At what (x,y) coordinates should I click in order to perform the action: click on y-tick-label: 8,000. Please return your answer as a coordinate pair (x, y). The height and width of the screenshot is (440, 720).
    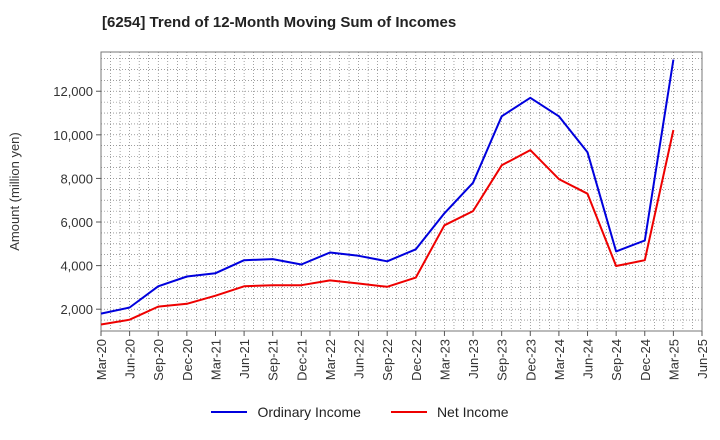
    Looking at the image, I should click on (76, 178).